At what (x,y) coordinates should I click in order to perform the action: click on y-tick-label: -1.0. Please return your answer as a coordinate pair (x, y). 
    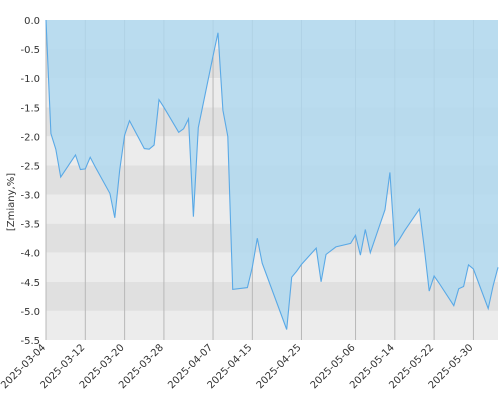
    Looking at the image, I should click on (30, 79).